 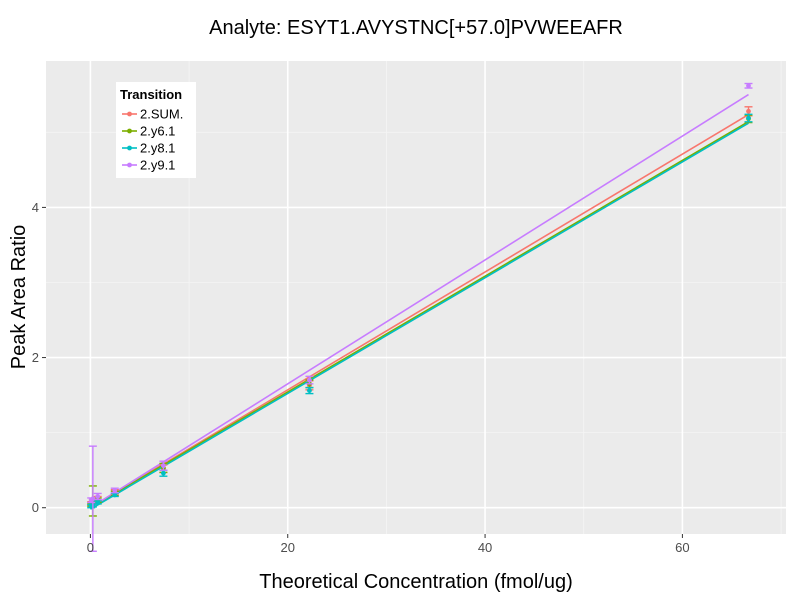 I want to click on y-tick-label: 2, so click(x=35, y=357).